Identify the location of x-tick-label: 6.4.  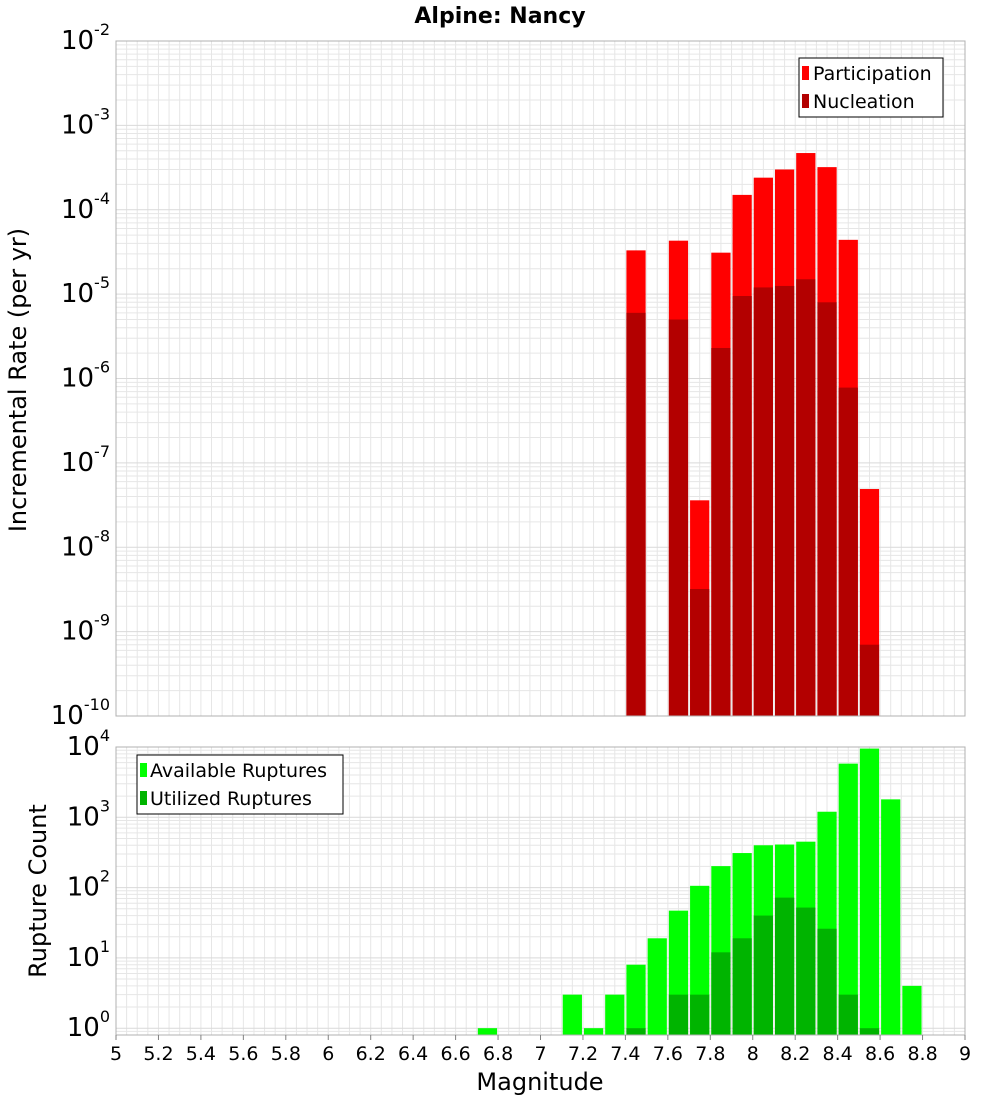
(413, 1054).